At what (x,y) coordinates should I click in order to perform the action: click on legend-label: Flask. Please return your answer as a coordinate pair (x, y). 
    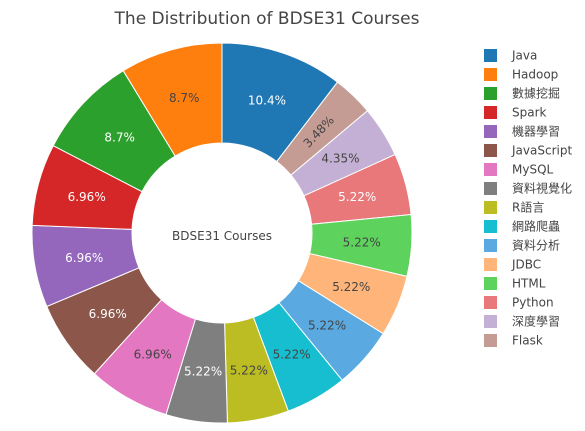
    Looking at the image, I should click on (527, 341).